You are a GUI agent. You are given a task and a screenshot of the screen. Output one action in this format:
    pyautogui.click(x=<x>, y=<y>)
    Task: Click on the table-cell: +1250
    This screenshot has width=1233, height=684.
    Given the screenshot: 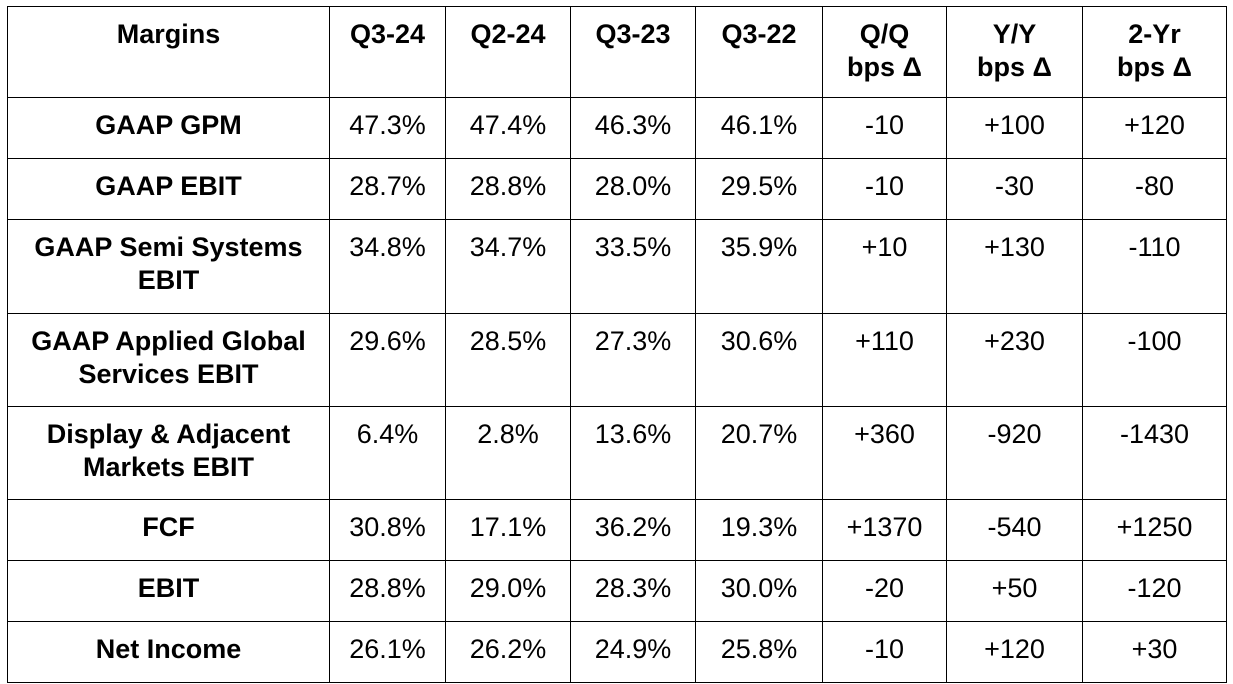 What is the action you would take?
    pyautogui.click(x=1154, y=530)
    